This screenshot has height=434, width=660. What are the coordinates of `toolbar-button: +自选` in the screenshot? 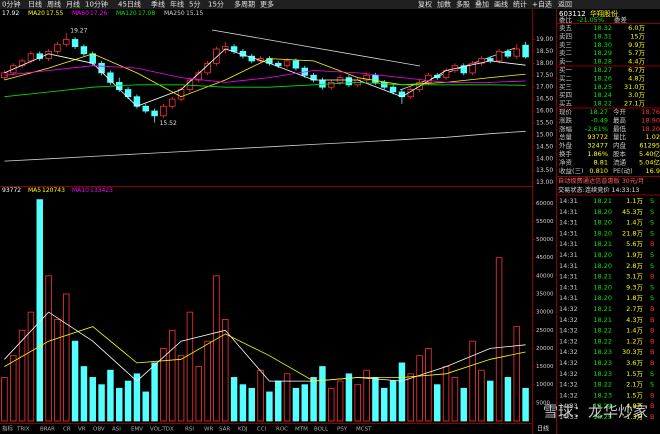 It's located at (542, 4).